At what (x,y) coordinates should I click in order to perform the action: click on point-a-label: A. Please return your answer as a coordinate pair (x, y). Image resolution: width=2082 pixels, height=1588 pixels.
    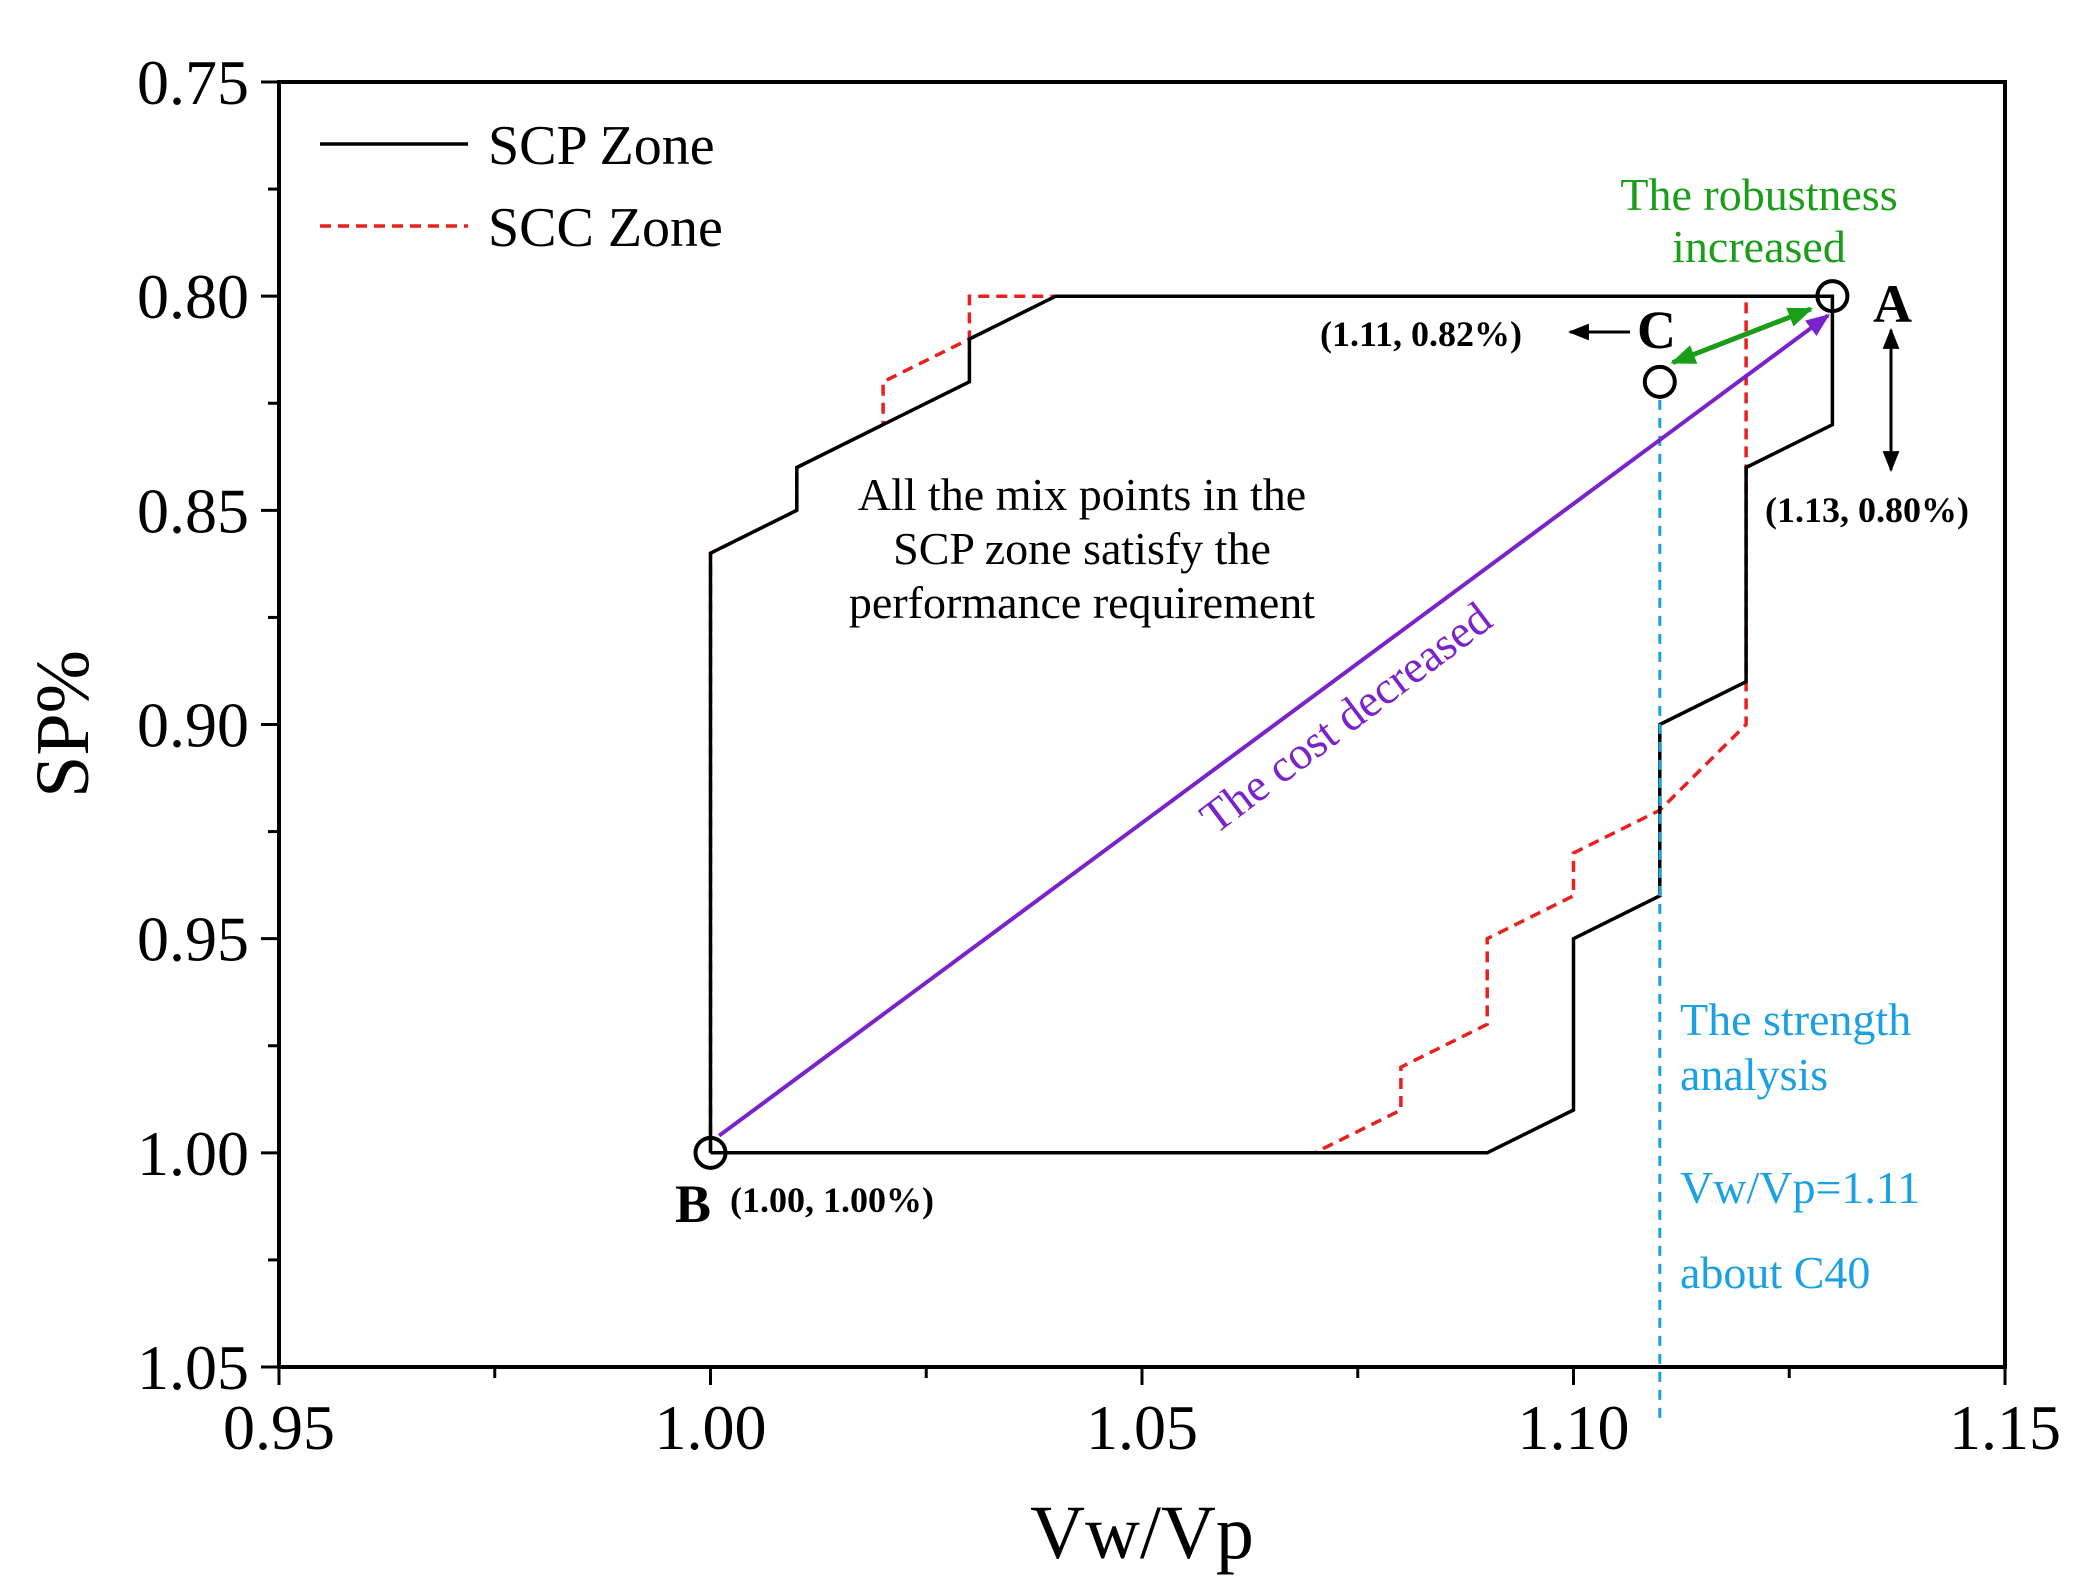
    Looking at the image, I should click on (1892, 304).